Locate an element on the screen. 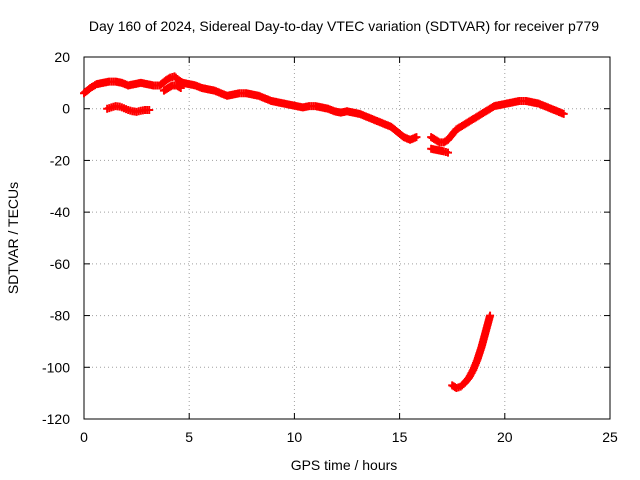  y-tick-label: -60 is located at coordinates (60, 264).